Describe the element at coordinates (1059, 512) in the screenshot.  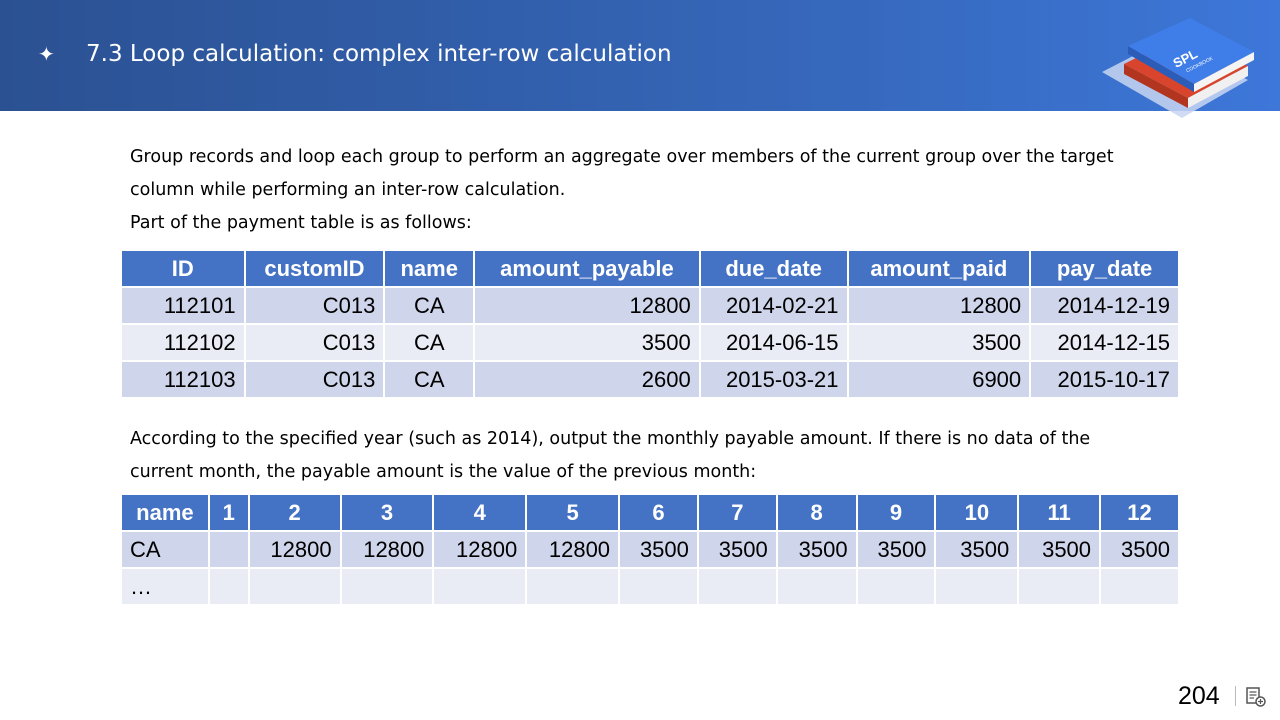
I see `column-header: 11` at that location.